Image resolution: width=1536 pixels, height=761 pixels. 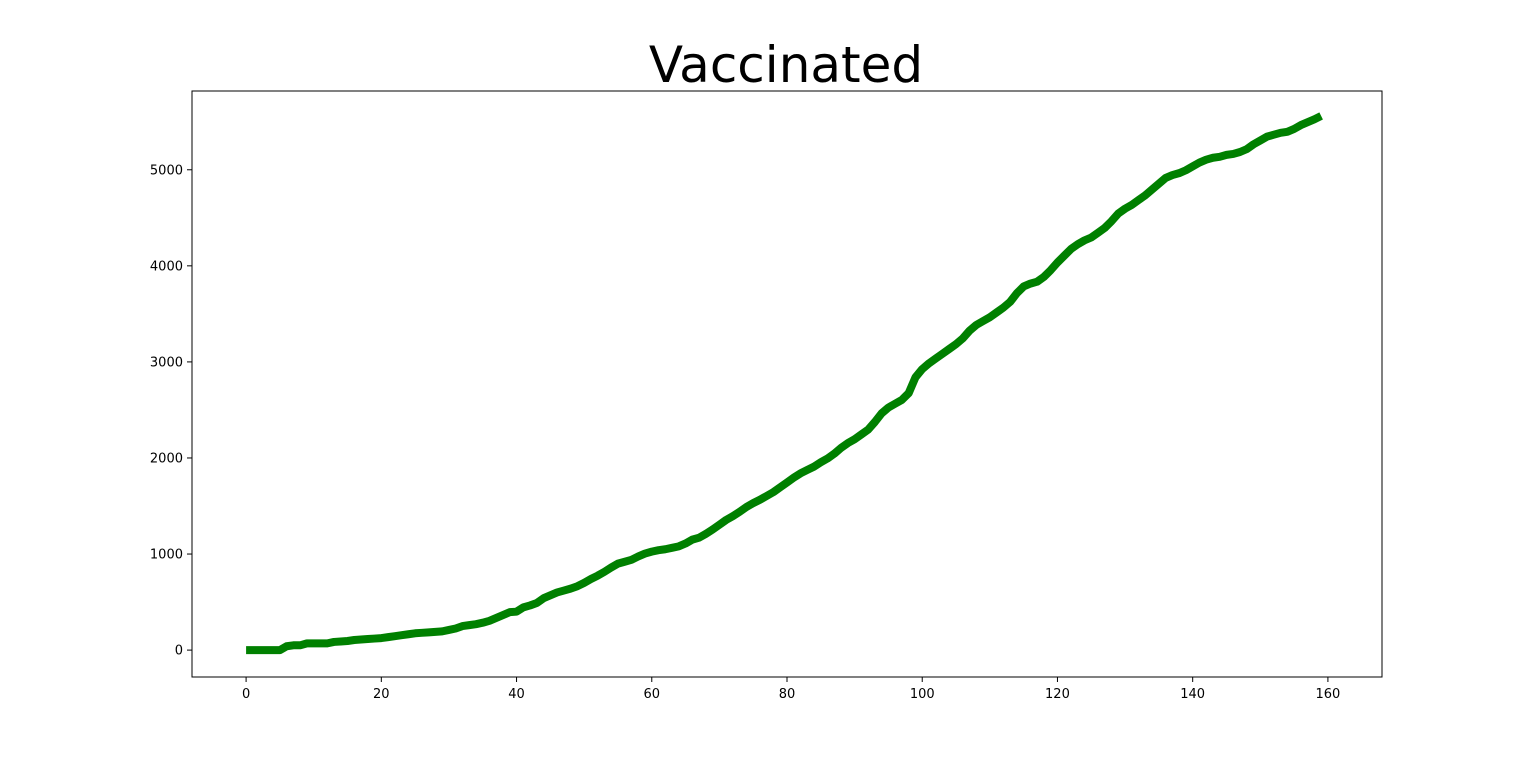 I want to click on x-tick-label: 120, so click(x=1057, y=694).